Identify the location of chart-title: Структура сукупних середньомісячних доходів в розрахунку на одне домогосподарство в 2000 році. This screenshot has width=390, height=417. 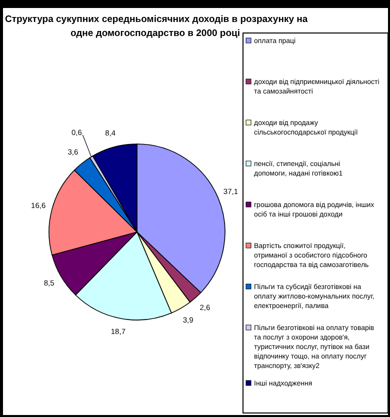
(156, 26).